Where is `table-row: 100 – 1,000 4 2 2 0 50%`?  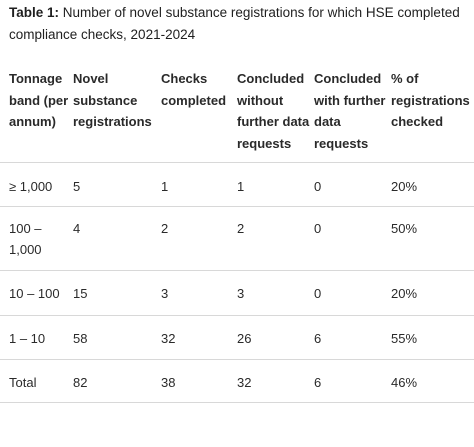
table-row: 100 – 1,000 4 2 2 0 50% is located at coordinates (237, 238).